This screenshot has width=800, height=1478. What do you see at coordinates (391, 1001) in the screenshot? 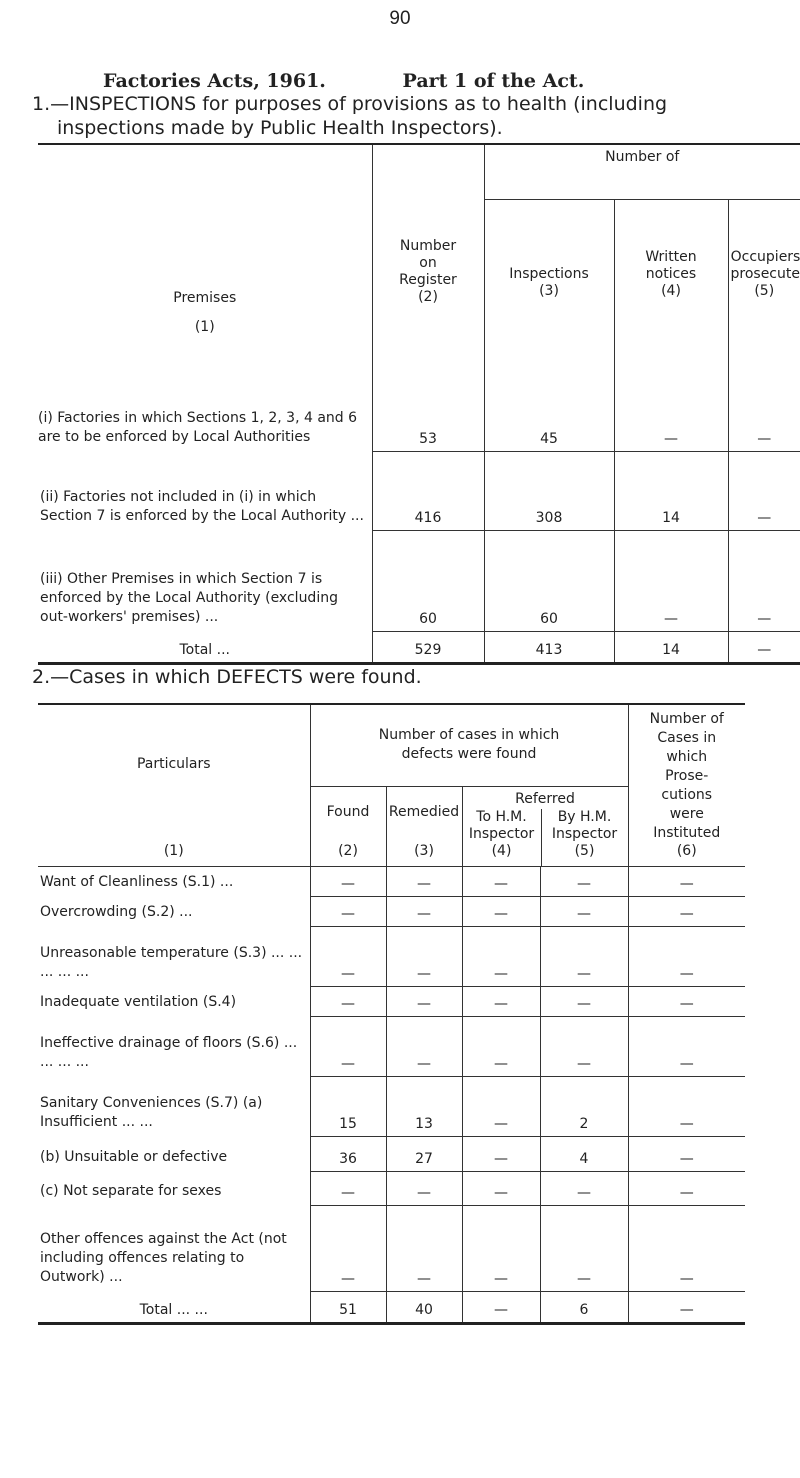
I see `table-row: Inadequate ventilation (S.4) — — — — —` at bounding box center [391, 1001].